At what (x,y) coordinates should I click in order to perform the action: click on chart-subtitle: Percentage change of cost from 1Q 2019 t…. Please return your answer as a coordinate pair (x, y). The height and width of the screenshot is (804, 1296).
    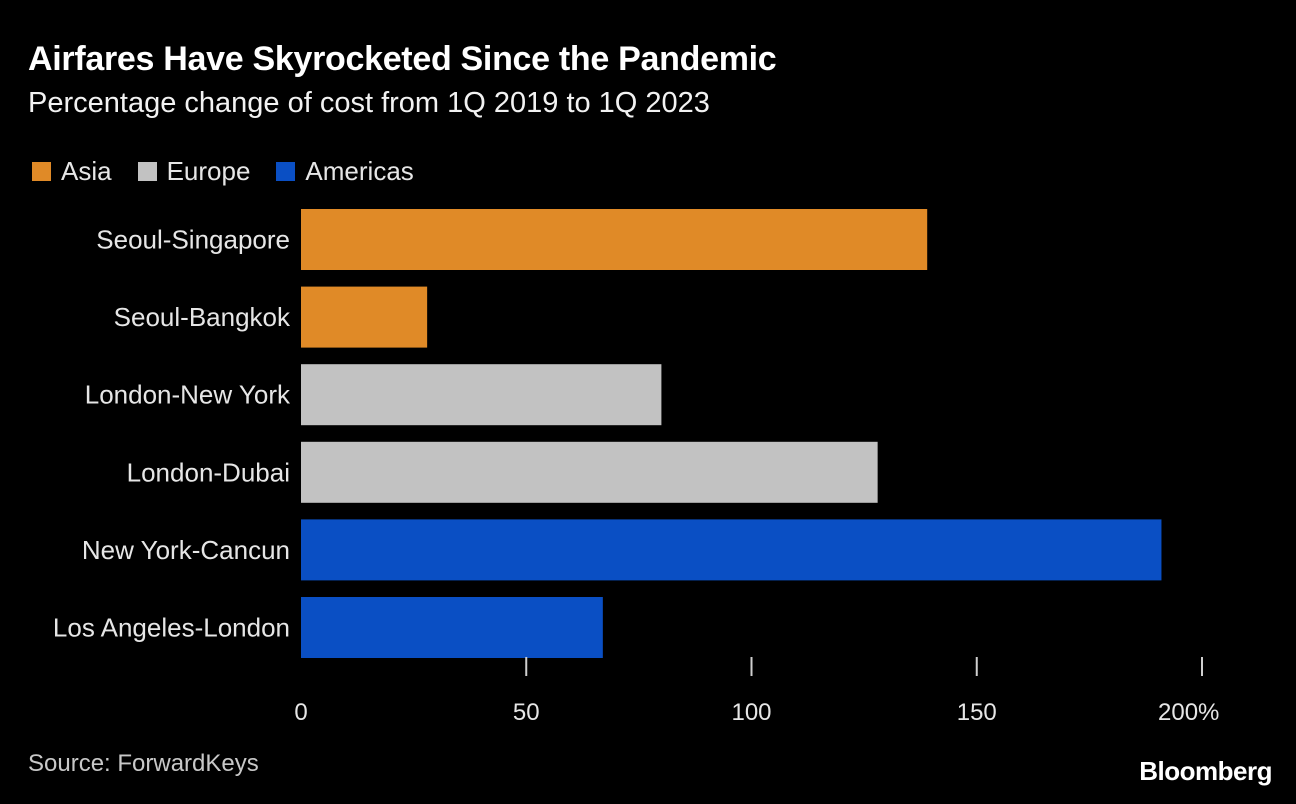
    Looking at the image, I should click on (369, 103).